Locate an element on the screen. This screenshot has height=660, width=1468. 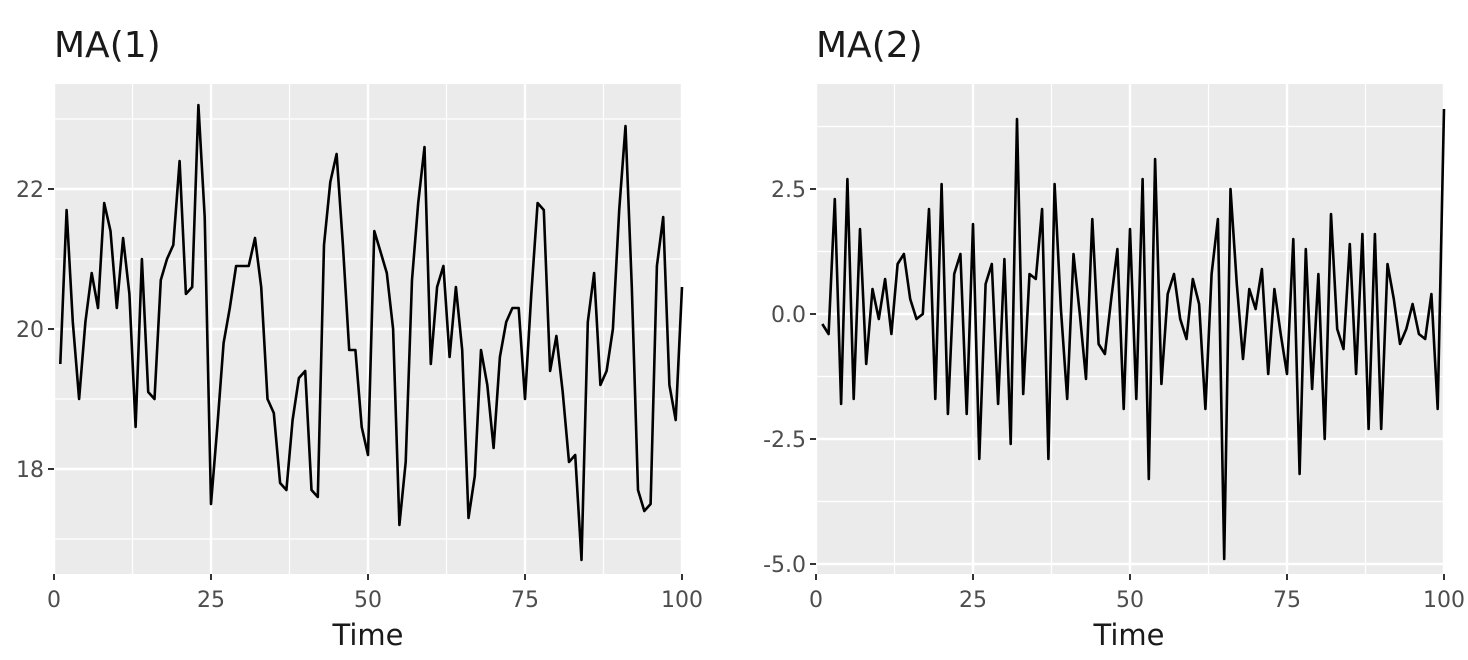
y-tick-label: 2.5 is located at coordinates (788, 190).